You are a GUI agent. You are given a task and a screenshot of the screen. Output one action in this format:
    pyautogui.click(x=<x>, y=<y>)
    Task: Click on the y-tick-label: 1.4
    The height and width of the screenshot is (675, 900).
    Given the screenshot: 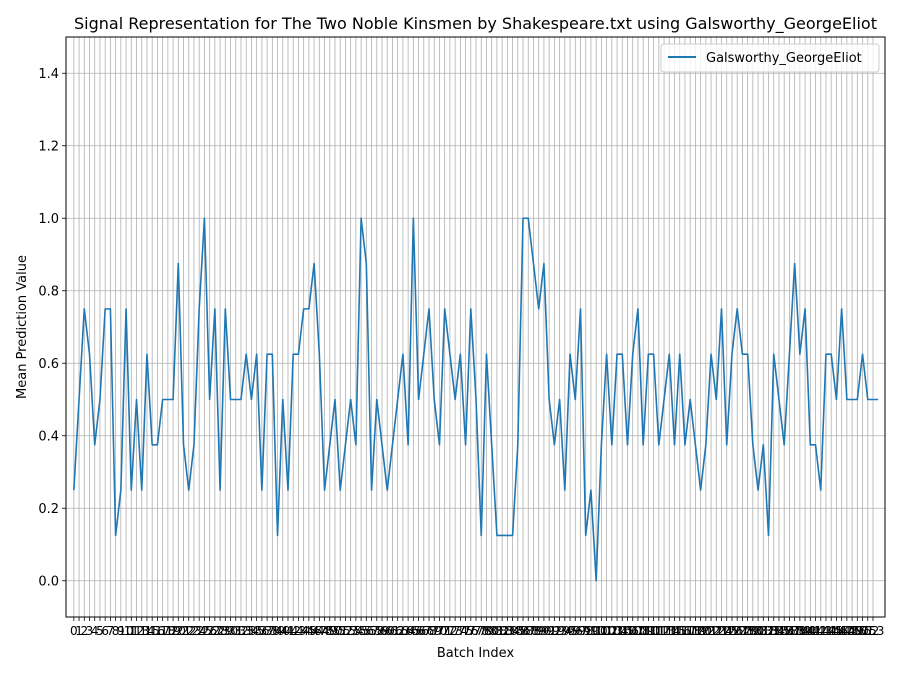 What is the action you would take?
    pyautogui.click(x=48, y=74)
    